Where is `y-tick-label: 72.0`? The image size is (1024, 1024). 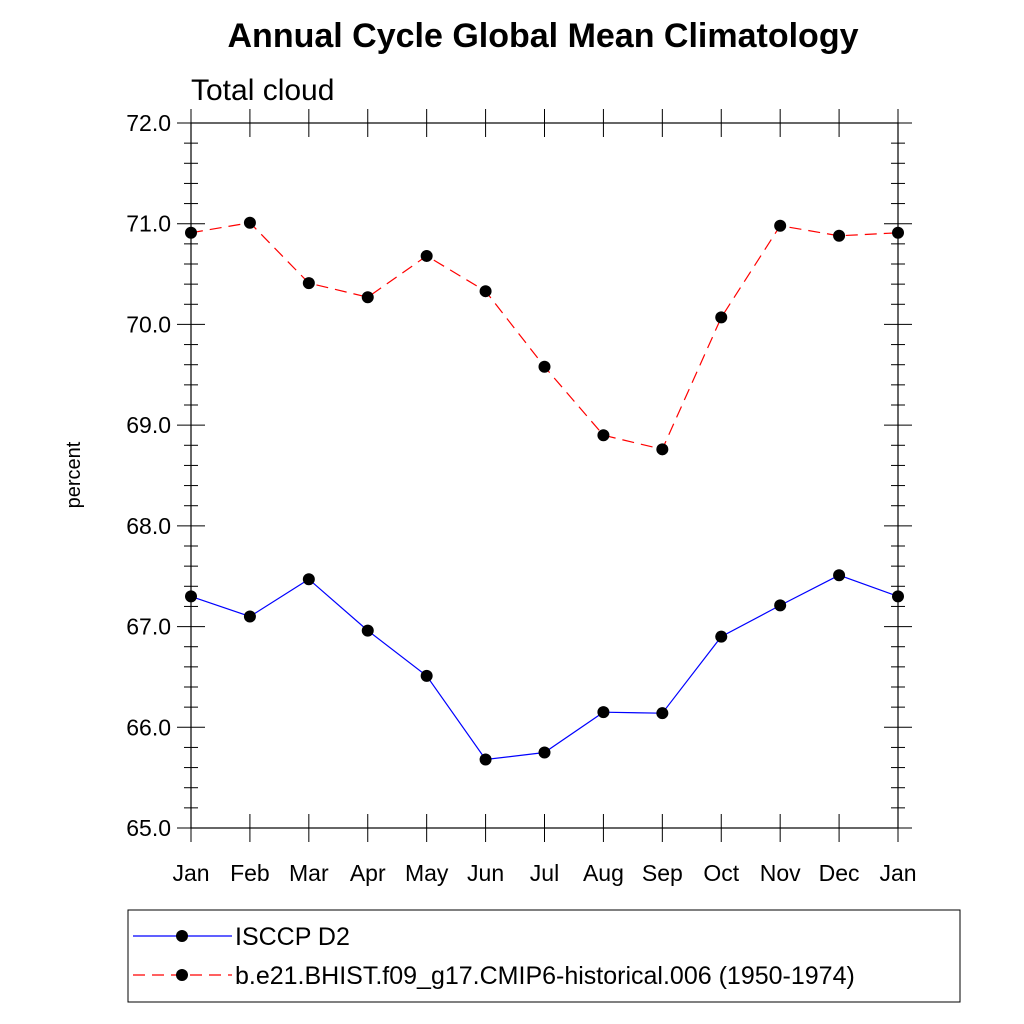 y-tick-label: 72.0 is located at coordinates (148, 123).